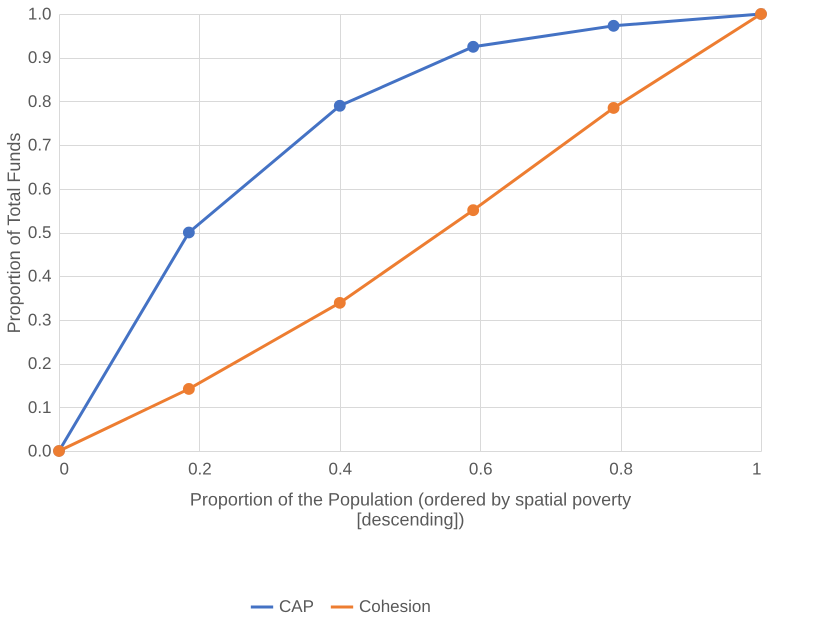 The image size is (824, 637). I want to click on x-tick-label: 0, so click(64, 469).